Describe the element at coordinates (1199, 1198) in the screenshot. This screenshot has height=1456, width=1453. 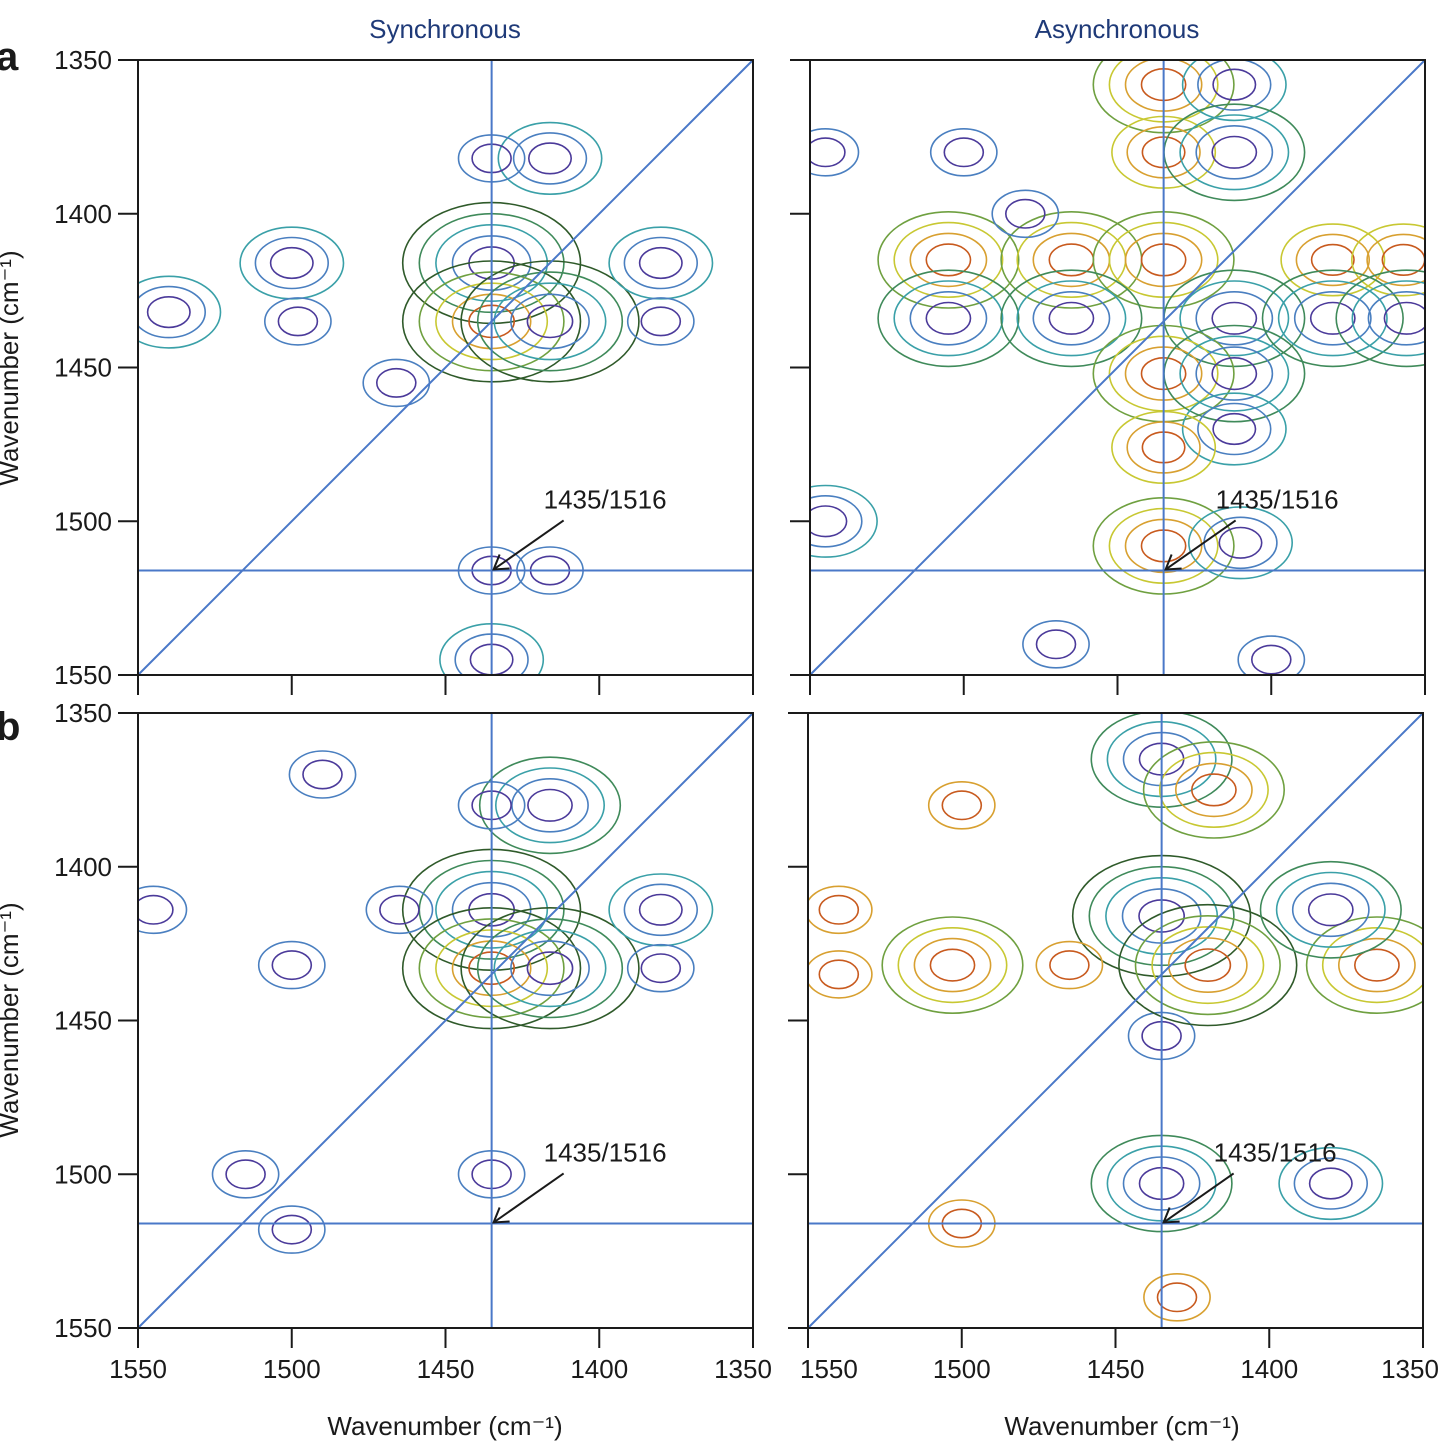
I see `annotation-arrow-shaft` at that location.